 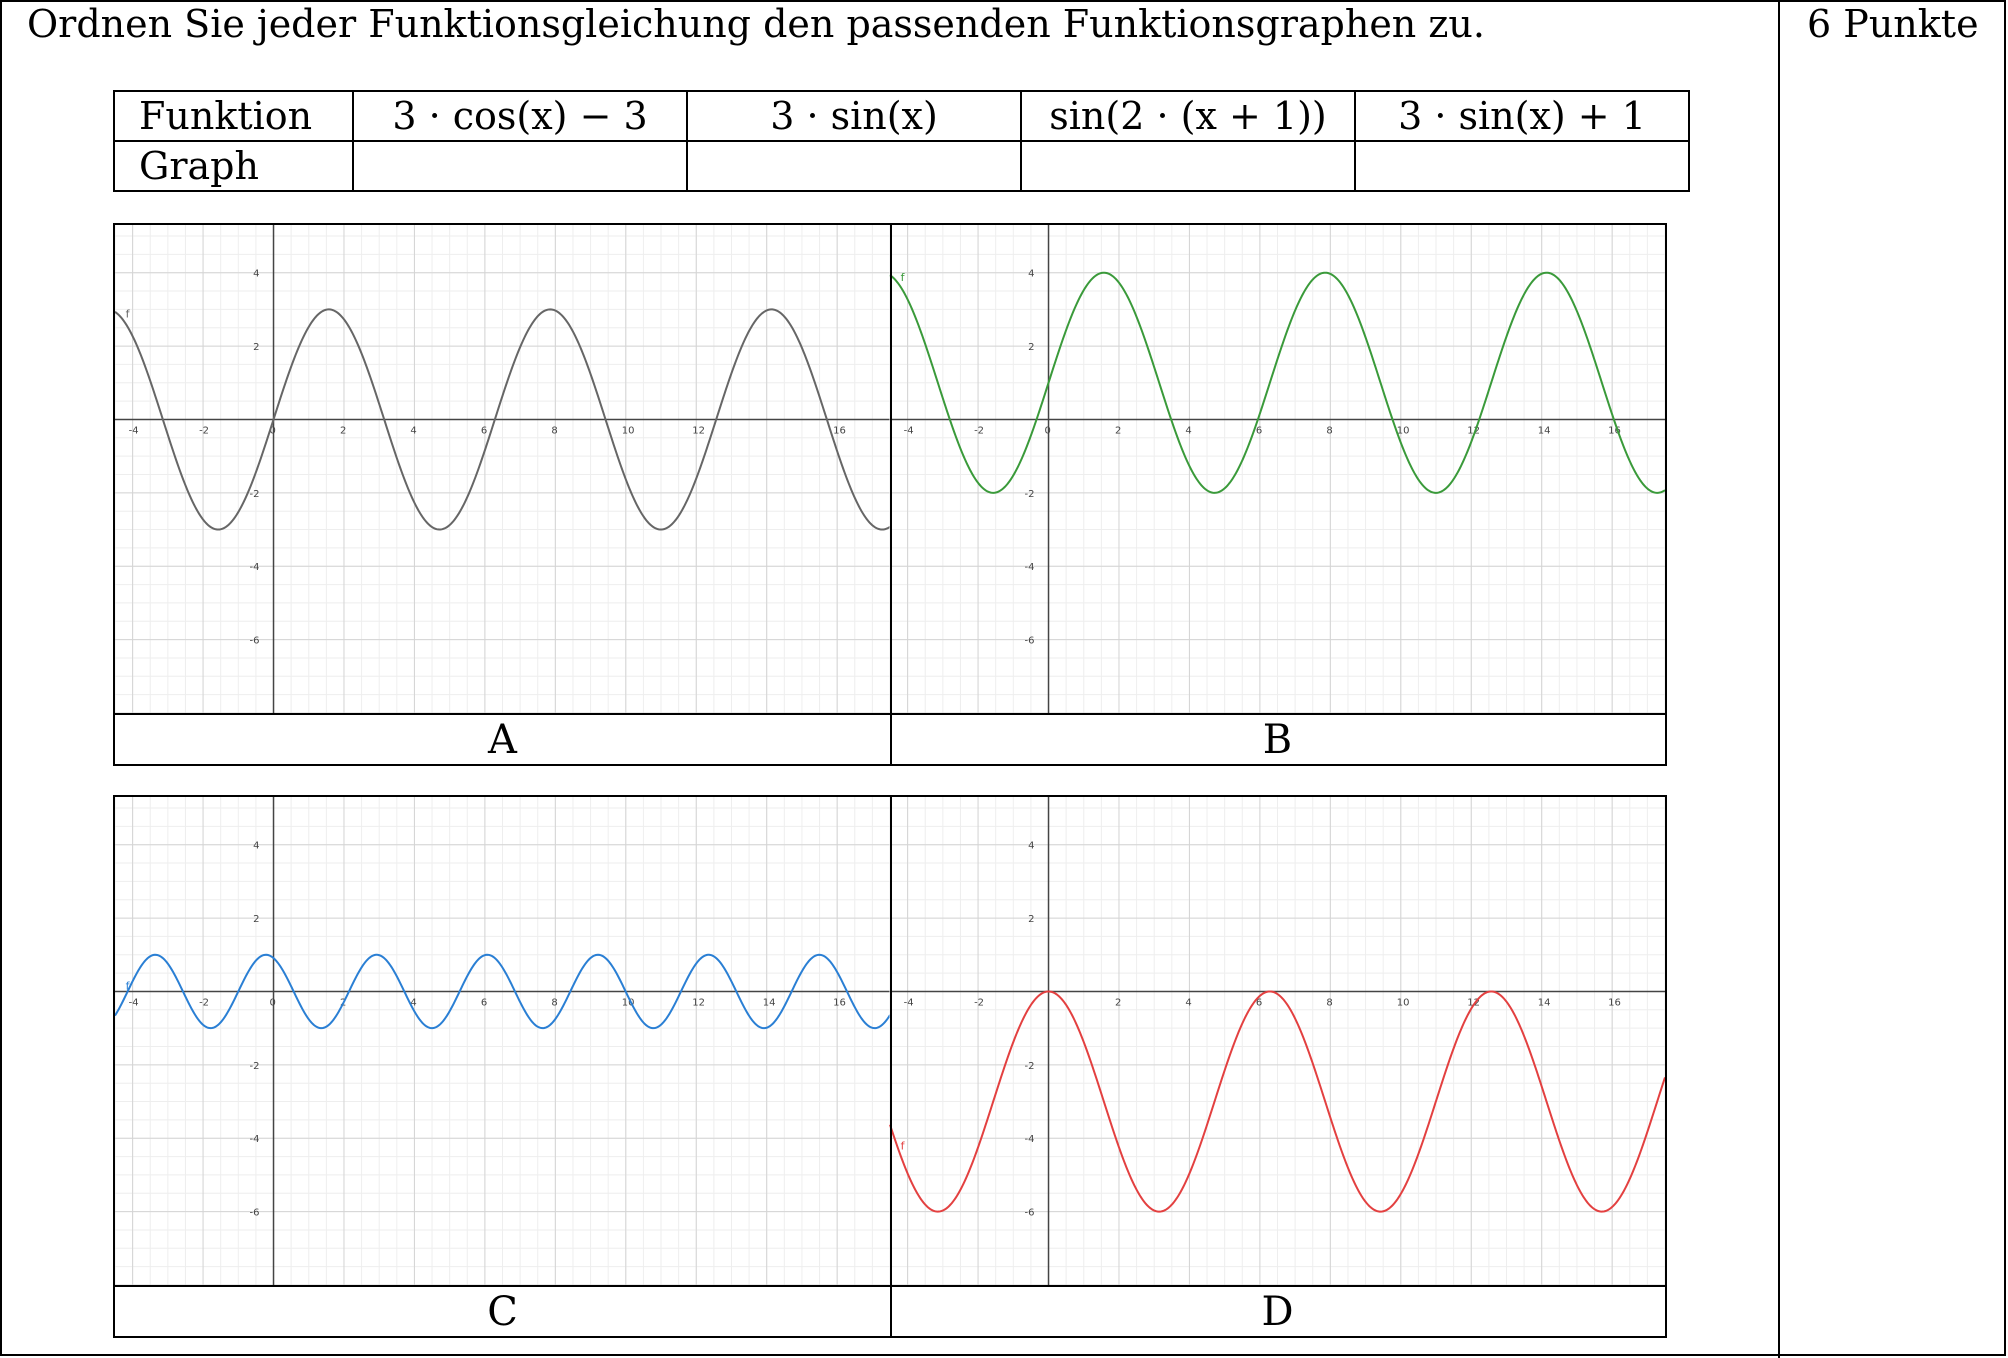 I want to click on graph-a-plot: -4 -2 0 2 4 6 8 10 12 16 4 2 -2 -4 -6 f, so click(x=503, y=469).